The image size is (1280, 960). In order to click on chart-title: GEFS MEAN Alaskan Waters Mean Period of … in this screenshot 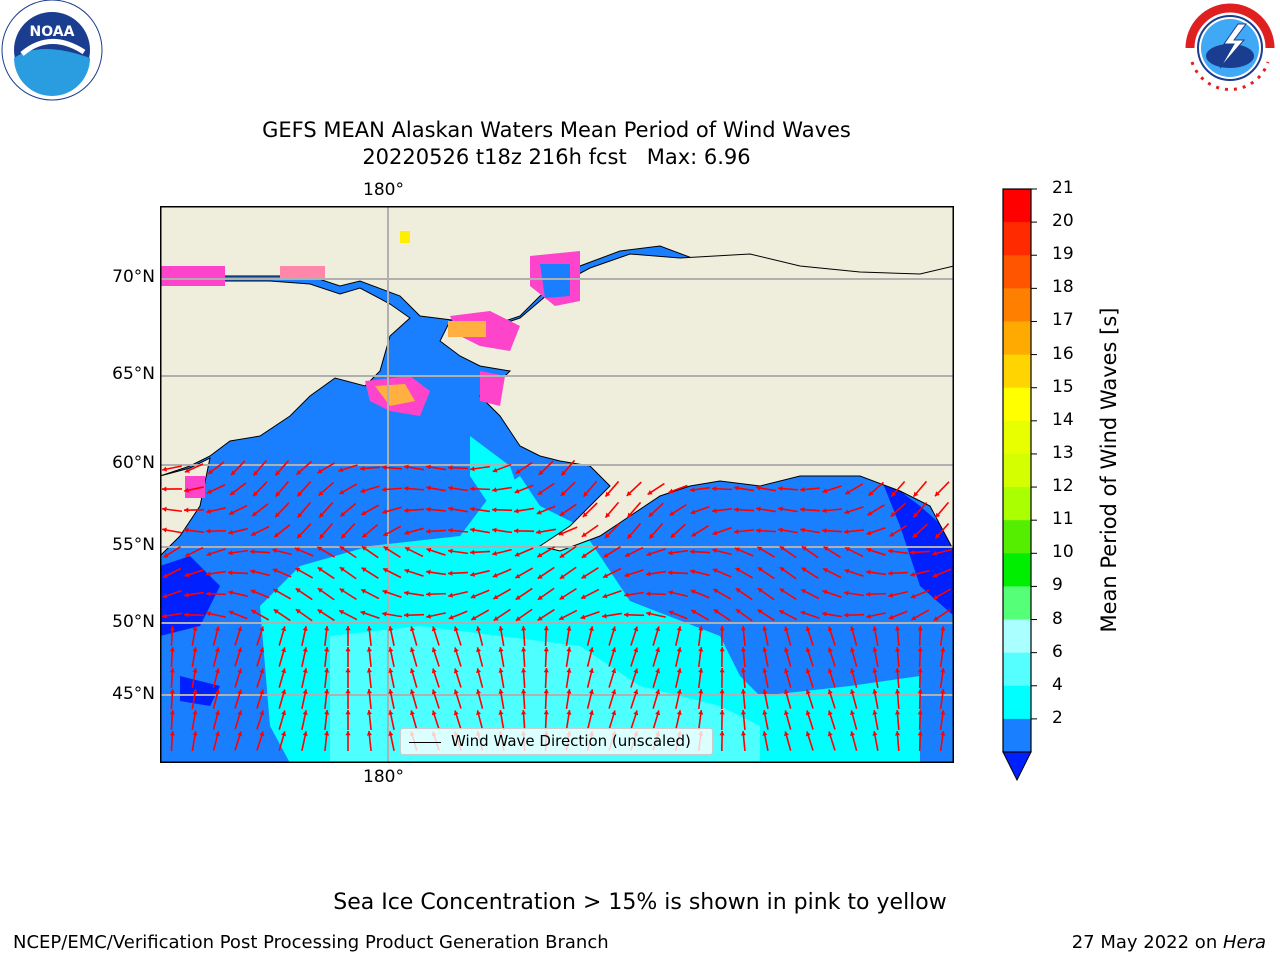, I will do `click(556, 130)`.